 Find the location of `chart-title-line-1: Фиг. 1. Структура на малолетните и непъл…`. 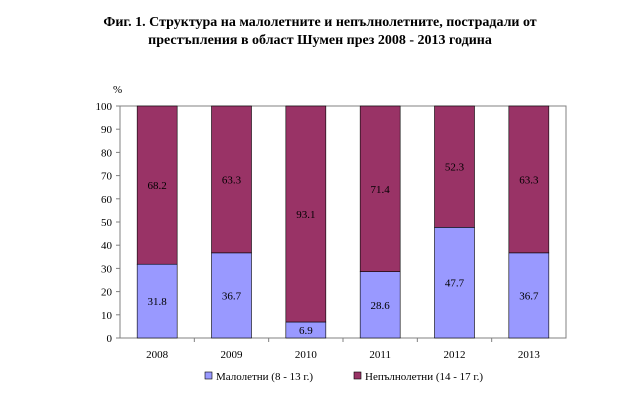

chart-title-line-1: Фиг. 1. Структура на малолетните и непъл… is located at coordinates (320, 22).